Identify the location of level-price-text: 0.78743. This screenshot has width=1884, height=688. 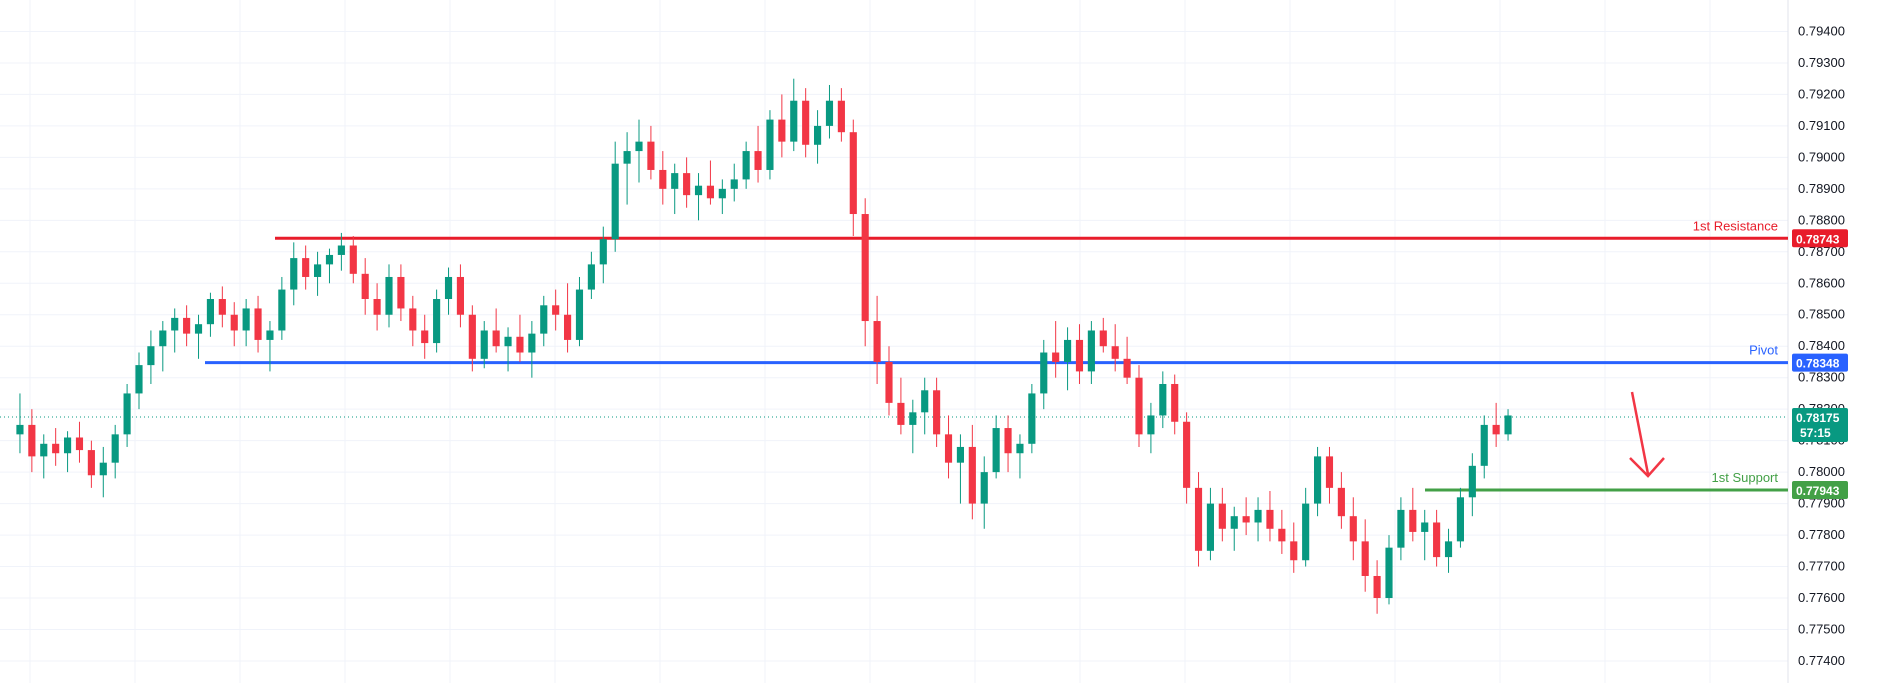
(1818, 239).